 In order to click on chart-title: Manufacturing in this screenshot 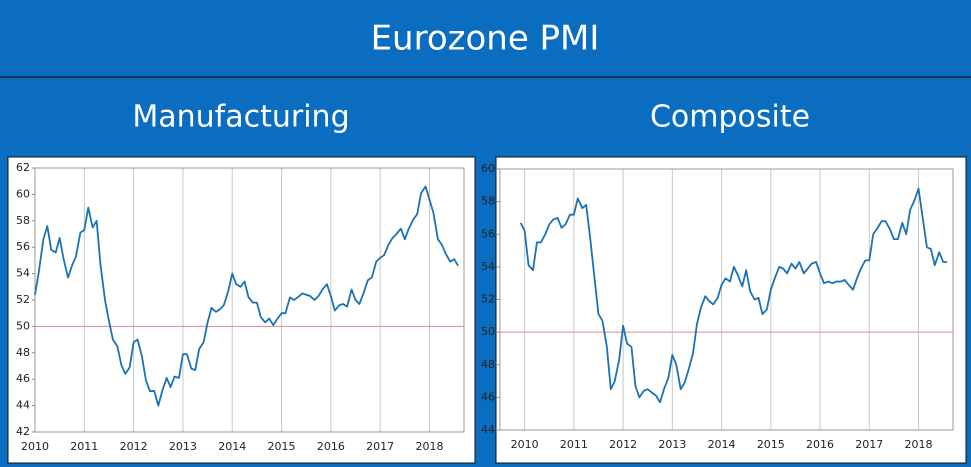, I will do `click(240, 117)`.